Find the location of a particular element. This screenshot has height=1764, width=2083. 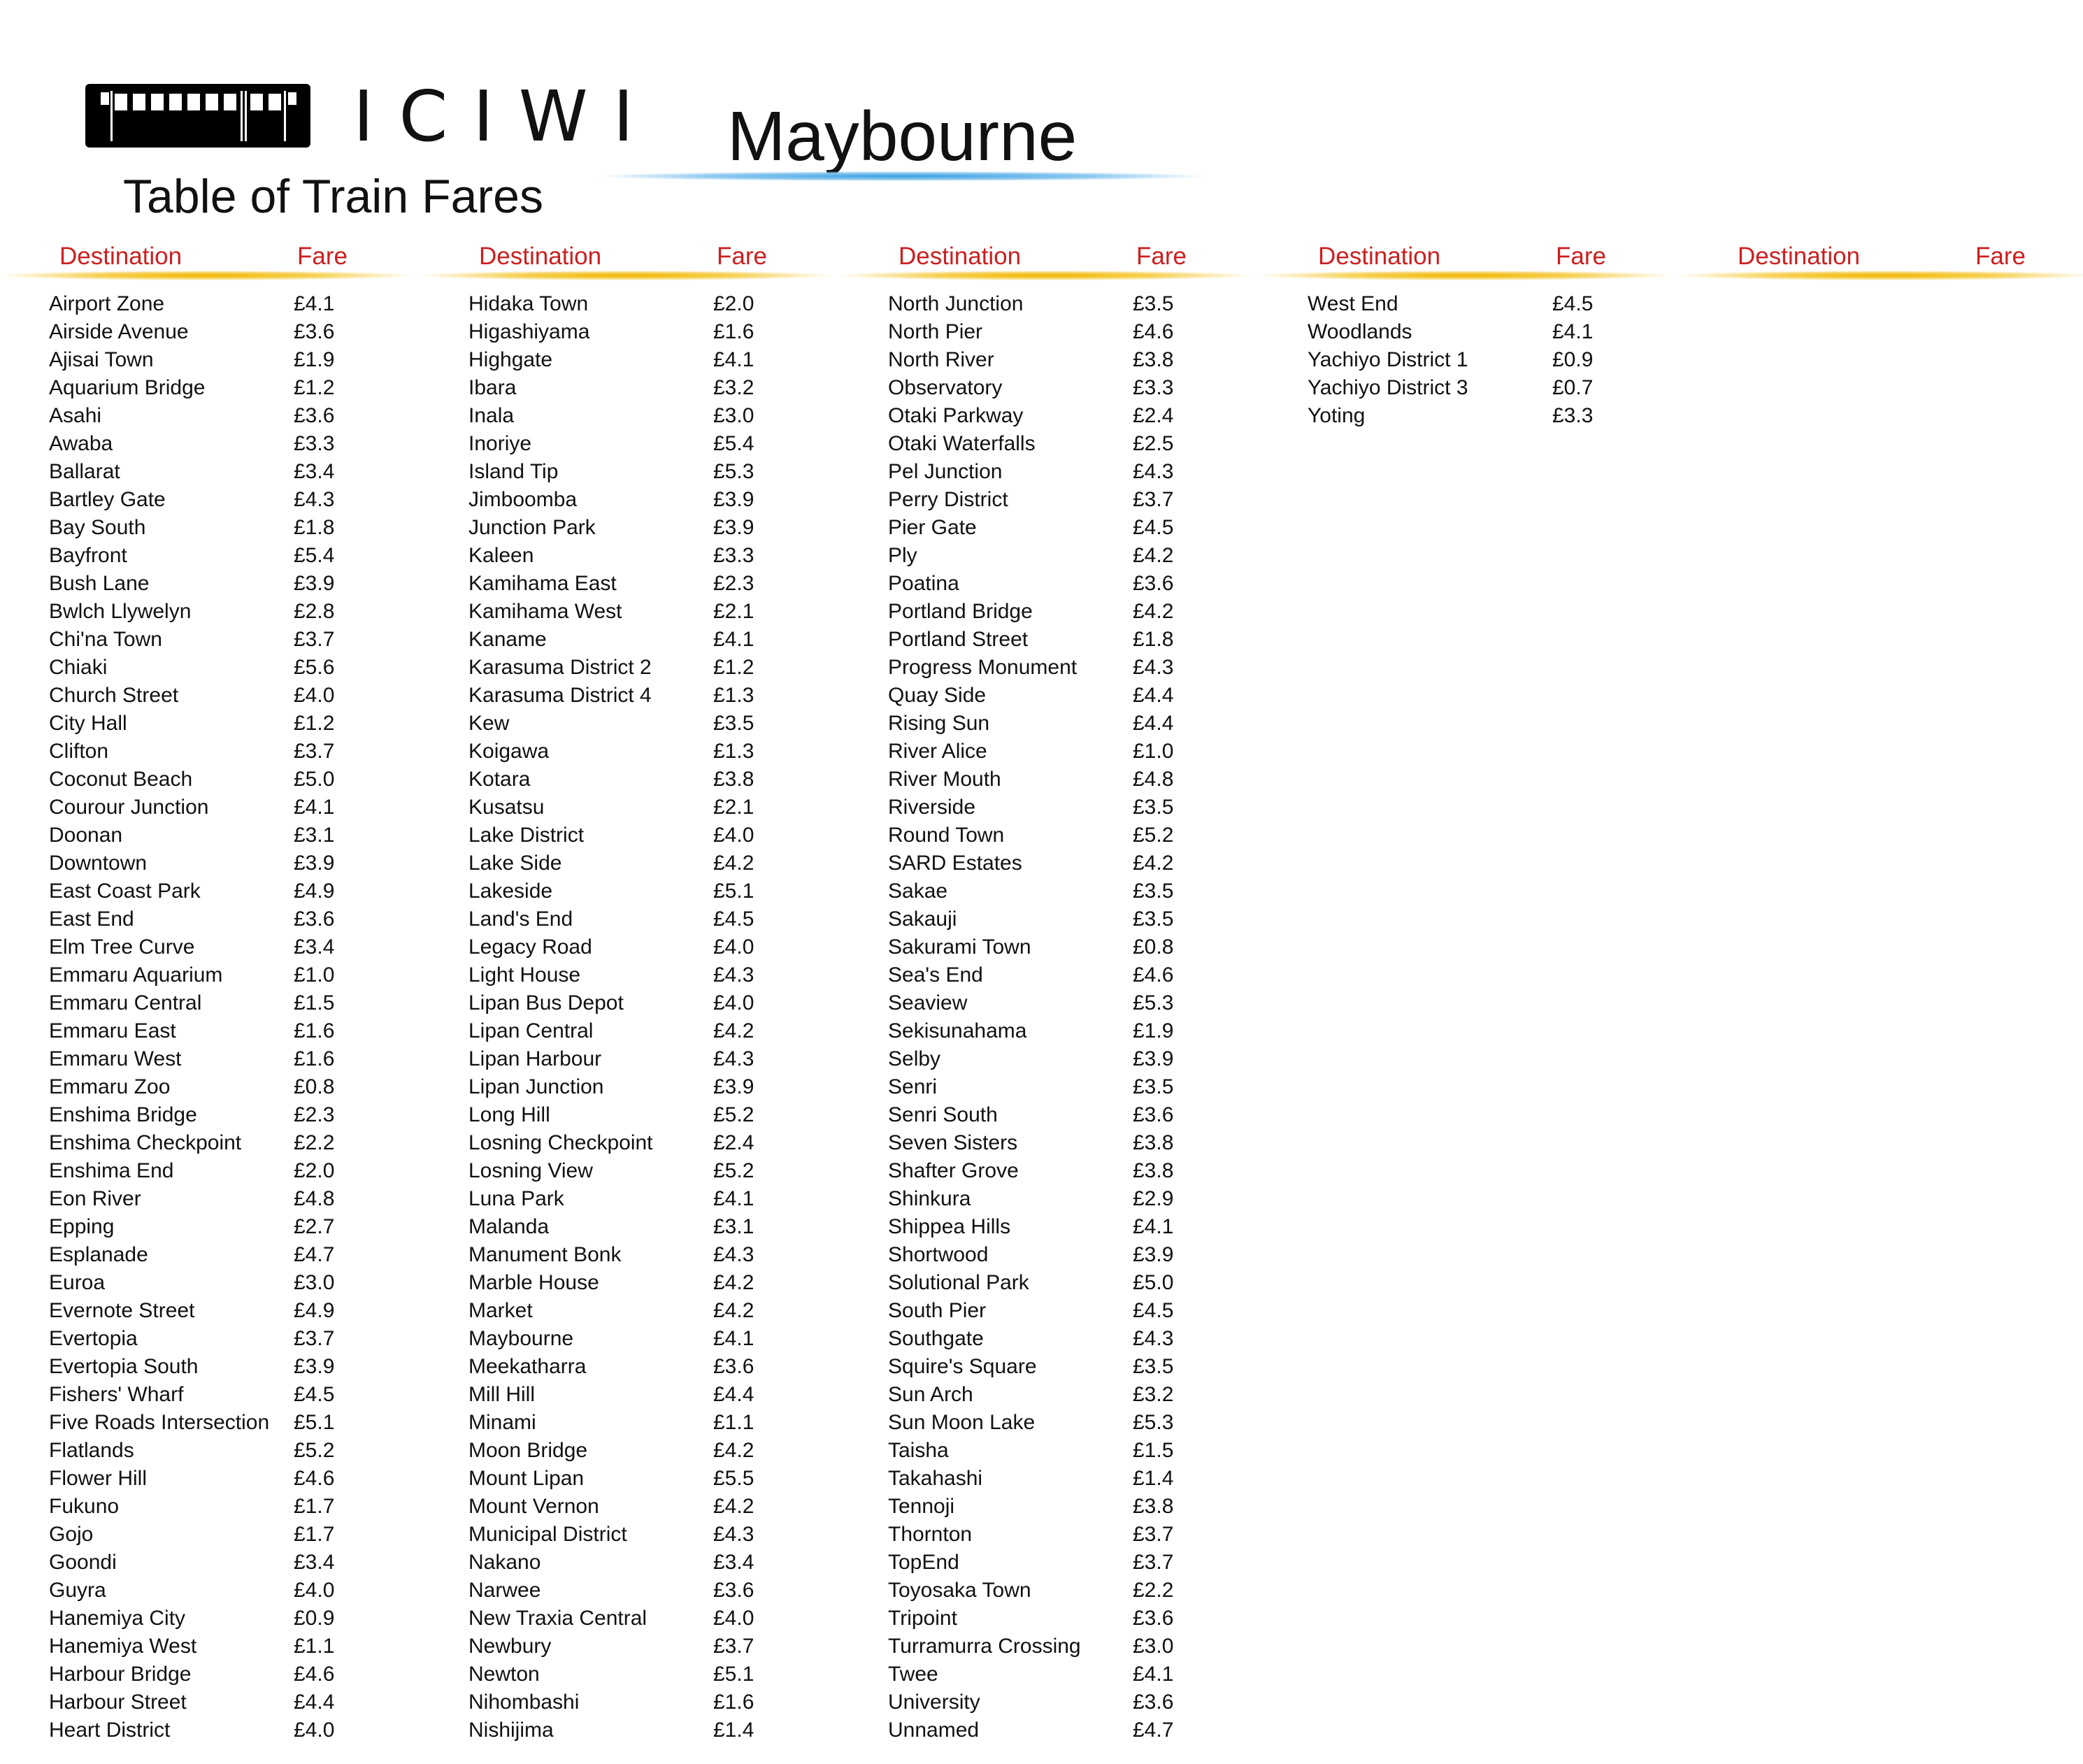

table-row: North River £3.8 is located at coordinates (1045, 360).